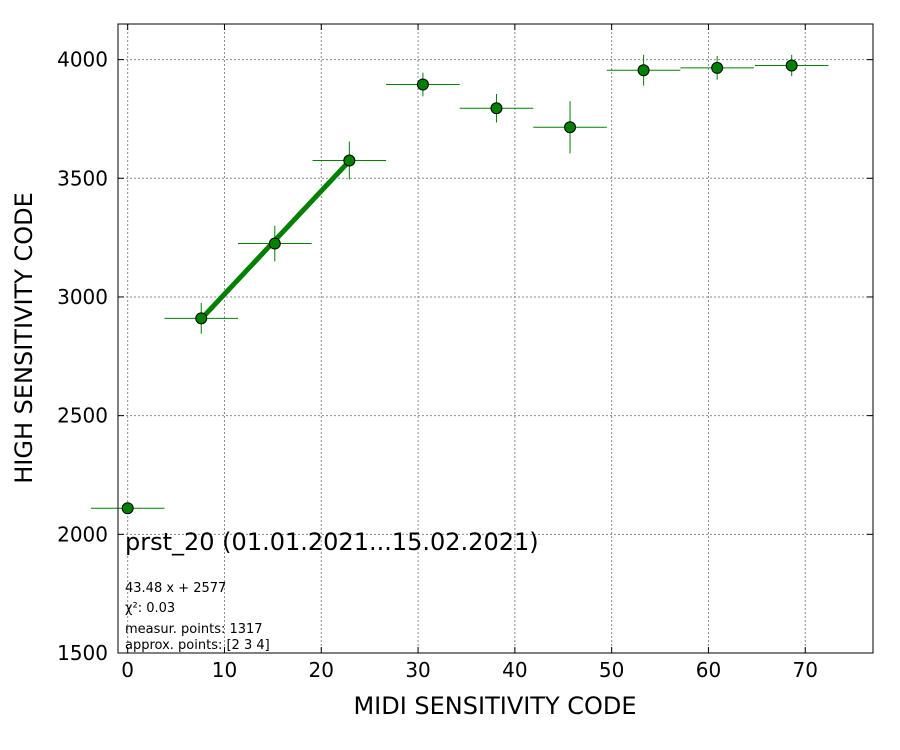 The image size is (900, 750). I want to click on y-tick-label: 2500, so click(82, 416).